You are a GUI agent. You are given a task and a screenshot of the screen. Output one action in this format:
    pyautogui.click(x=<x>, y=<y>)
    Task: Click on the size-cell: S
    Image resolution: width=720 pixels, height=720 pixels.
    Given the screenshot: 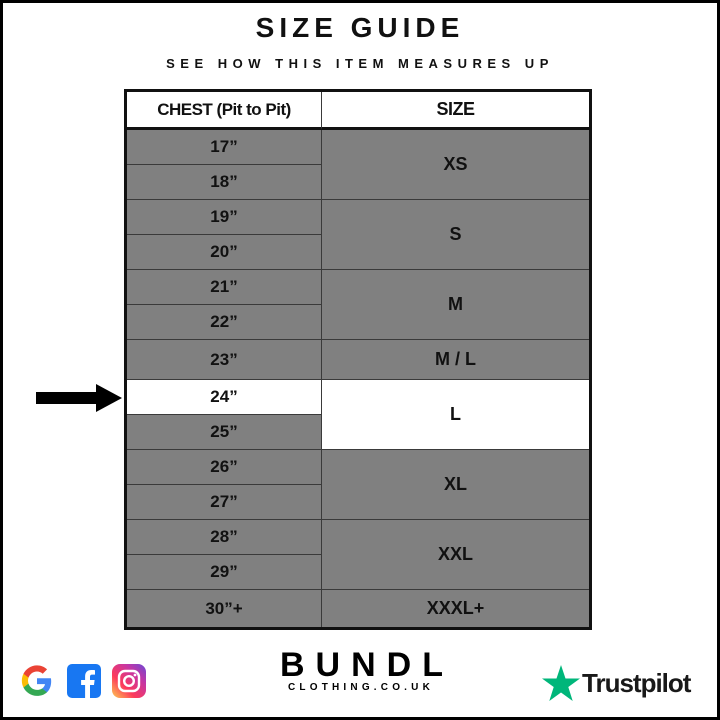 What is the action you would take?
    pyautogui.click(x=455, y=235)
    